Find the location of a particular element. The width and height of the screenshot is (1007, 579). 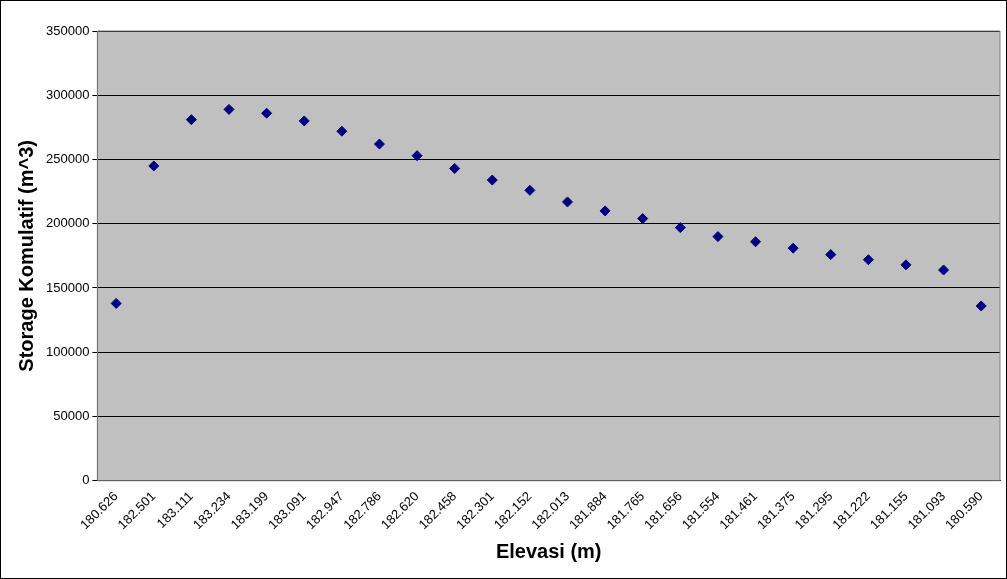

y-tick-label: 350000 is located at coordinates (67, 30).